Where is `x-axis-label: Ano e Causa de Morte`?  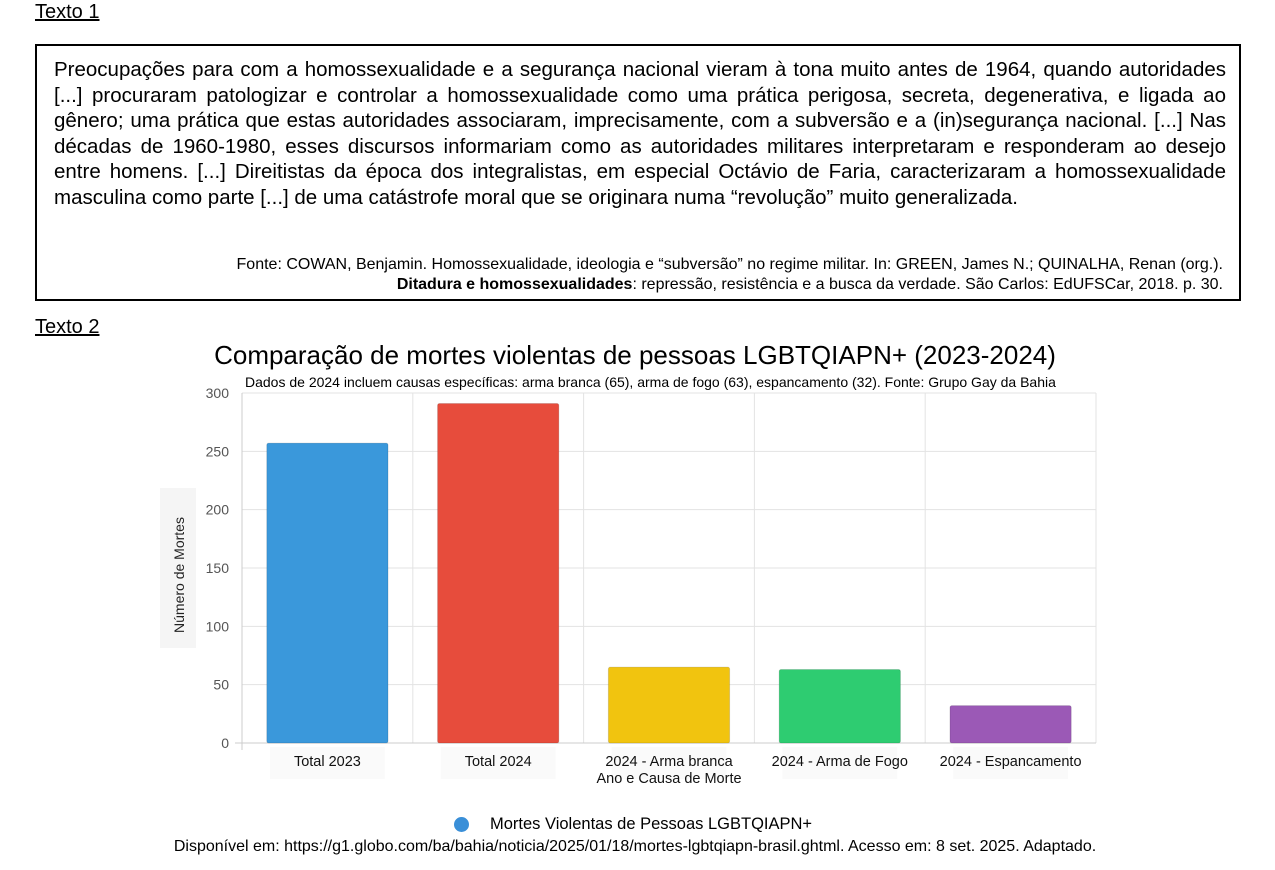
x-axis-label: Ano e Causa de Morte is located at coordinates (668, 779).